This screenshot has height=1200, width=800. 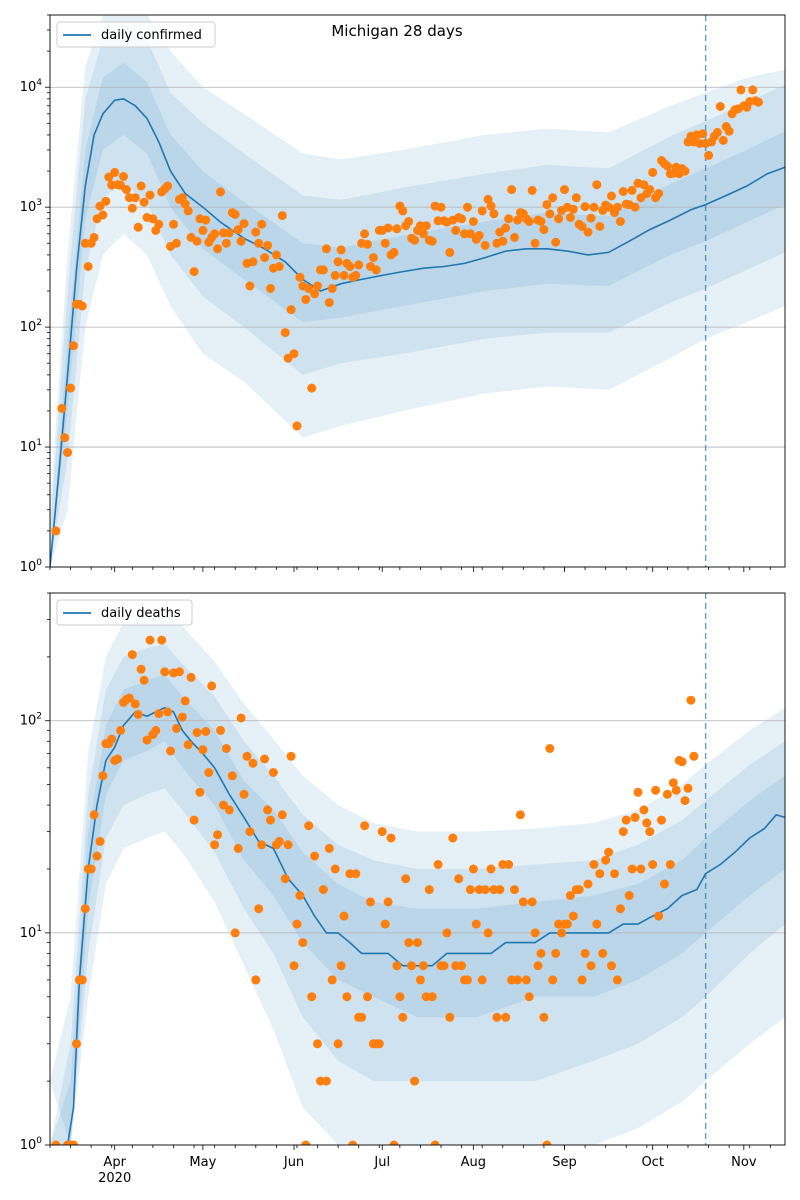 I want to click on legend: daily confirmed, so click(x=136, y=34).